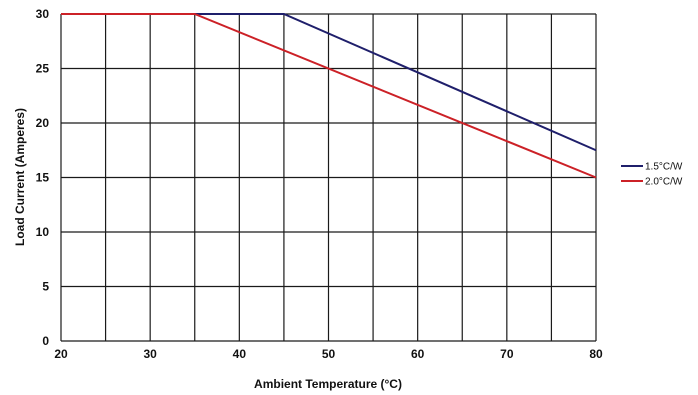 The image size is (698, 395). I want to click on y-tick-label: 15, so click(43, 178).